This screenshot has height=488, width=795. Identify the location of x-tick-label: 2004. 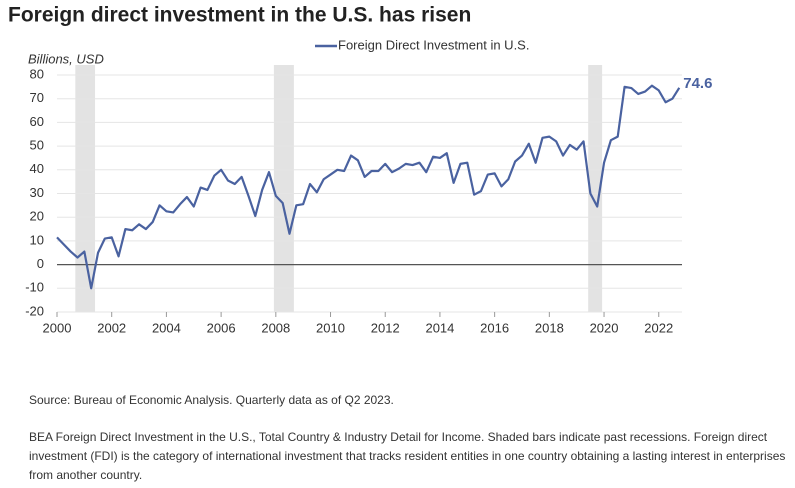
(166, 327).